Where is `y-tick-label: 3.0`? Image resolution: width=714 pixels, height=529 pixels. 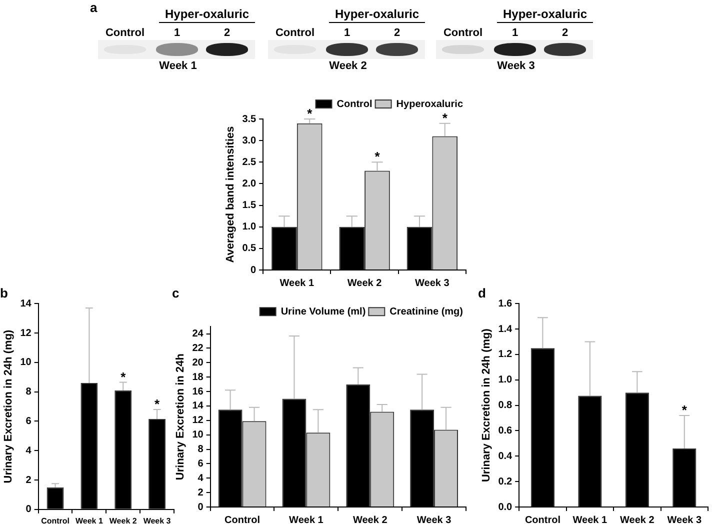
y-tick-label: 3.0 is located at coordinates (249, 140).